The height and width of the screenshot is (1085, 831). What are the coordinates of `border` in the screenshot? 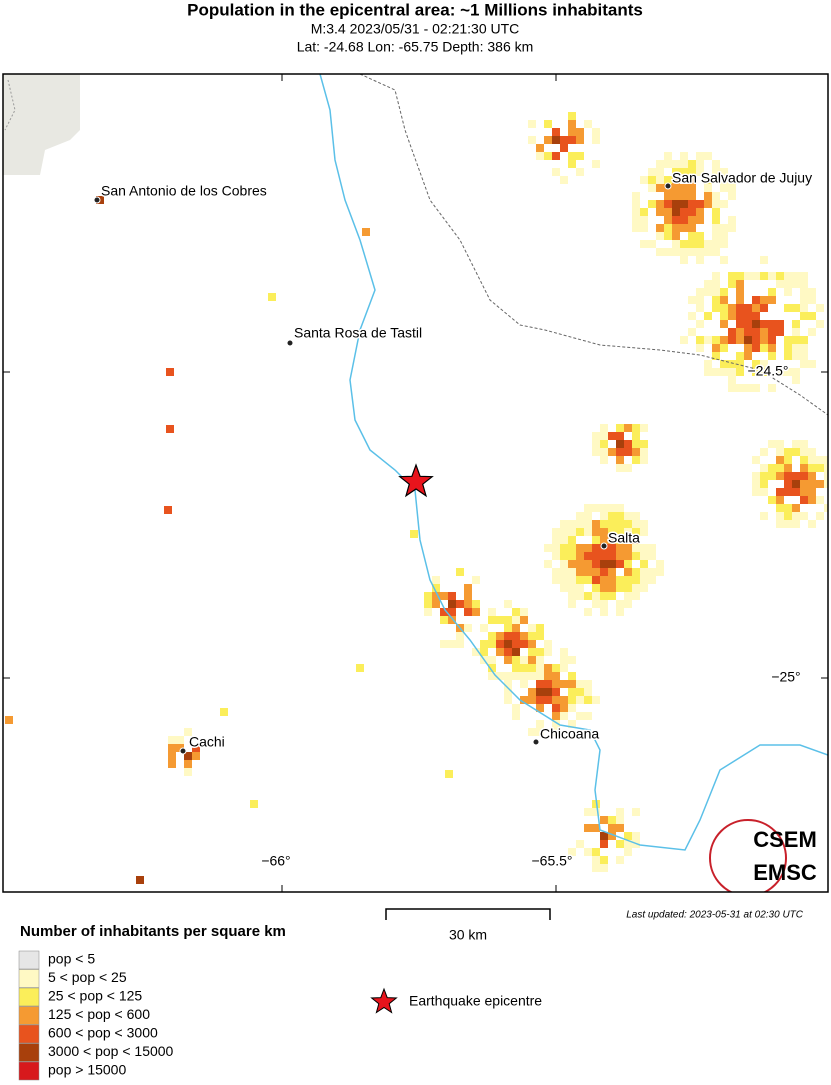 It's located at (10, 105).